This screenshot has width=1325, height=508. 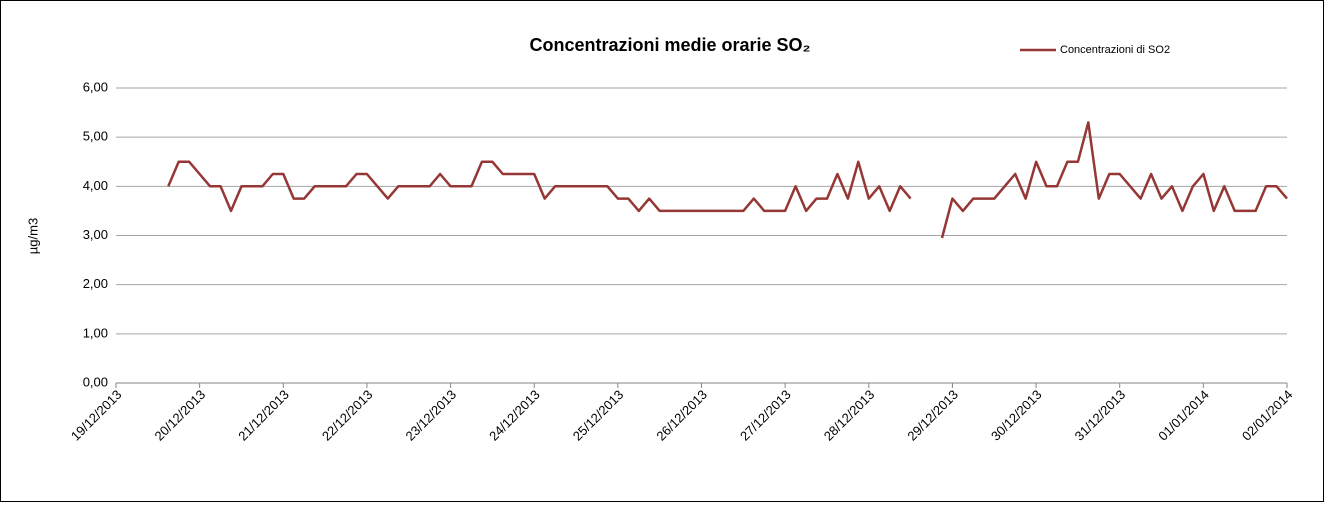 I want to click on y-axis-label: µg/m3, so click(x=32, y=236).